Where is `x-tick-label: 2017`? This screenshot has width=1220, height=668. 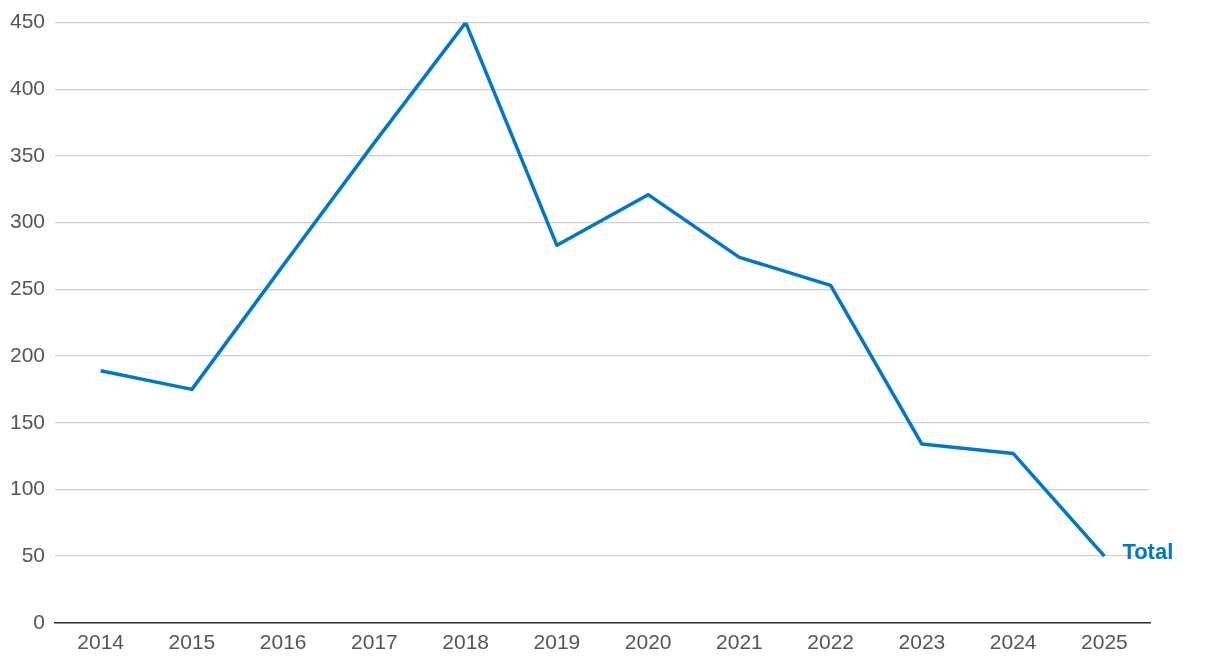 x-tick-label: 2017 is located at coordinates (374, 642).